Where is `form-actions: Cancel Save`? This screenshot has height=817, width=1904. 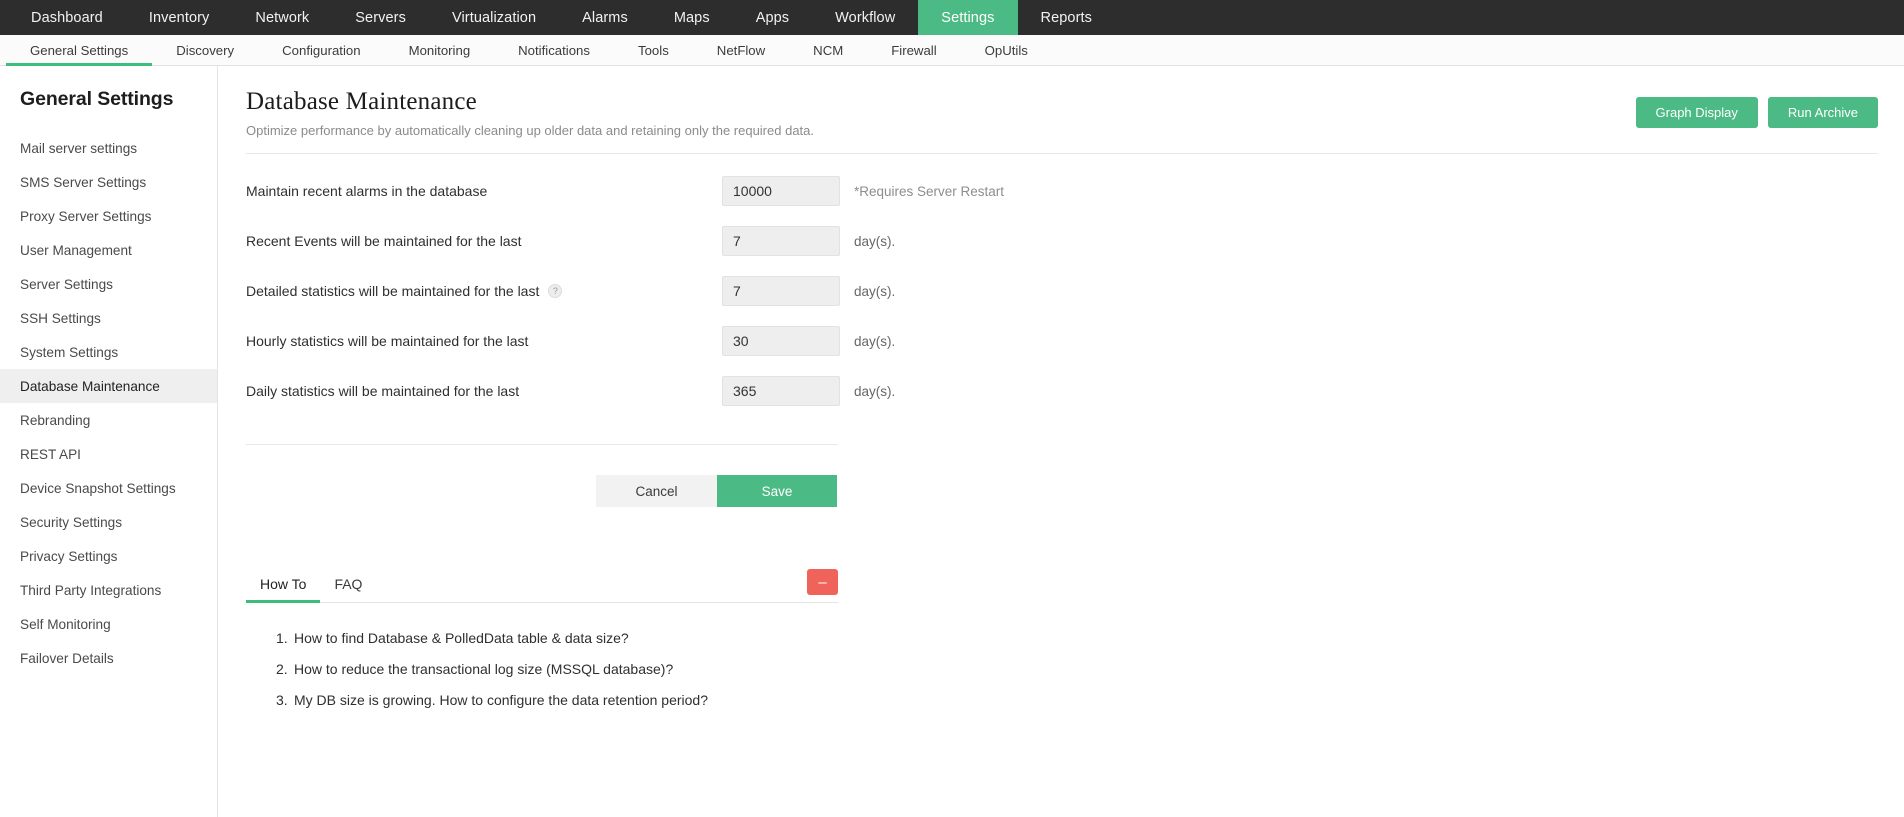
form-actions: Cancel Save is located at coordinates (1237, 491).